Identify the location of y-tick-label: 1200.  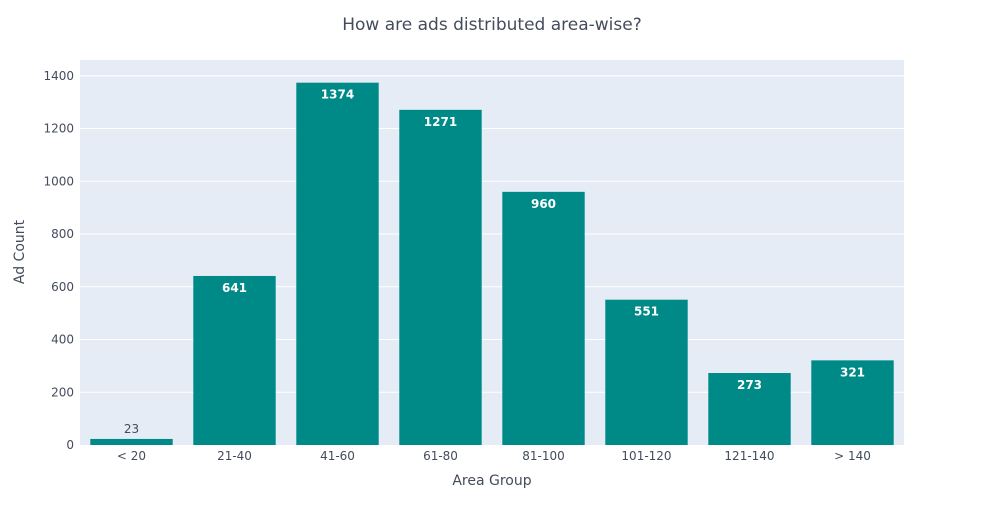
(58, 129).